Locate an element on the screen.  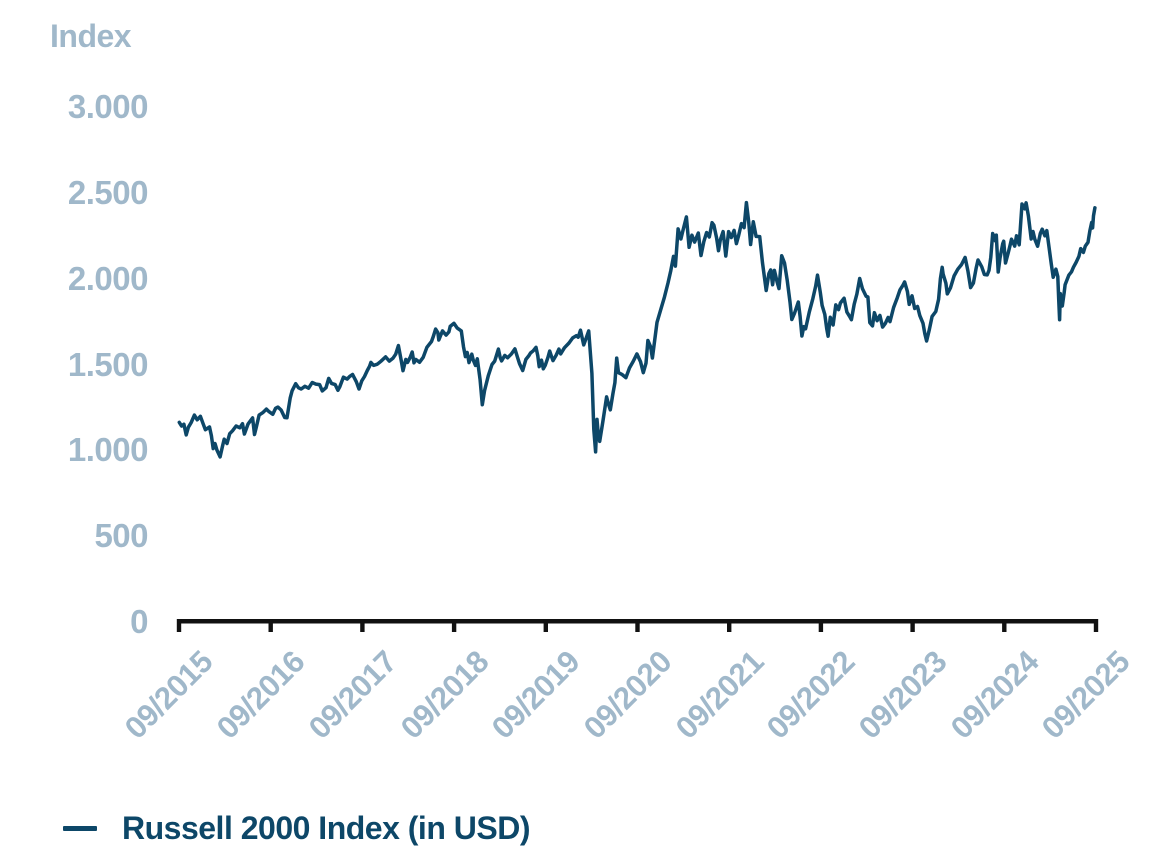
y-tick-label: 0 is located at coordinates (139, 621).